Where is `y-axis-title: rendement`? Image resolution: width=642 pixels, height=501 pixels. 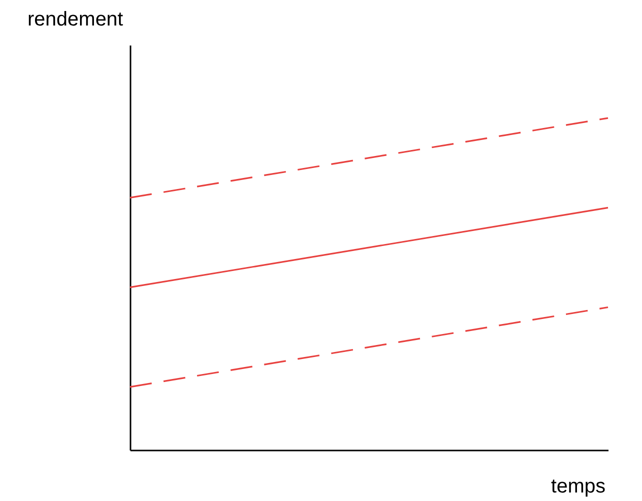 y-axis-title: rendement is located at coordinates (76, 19).